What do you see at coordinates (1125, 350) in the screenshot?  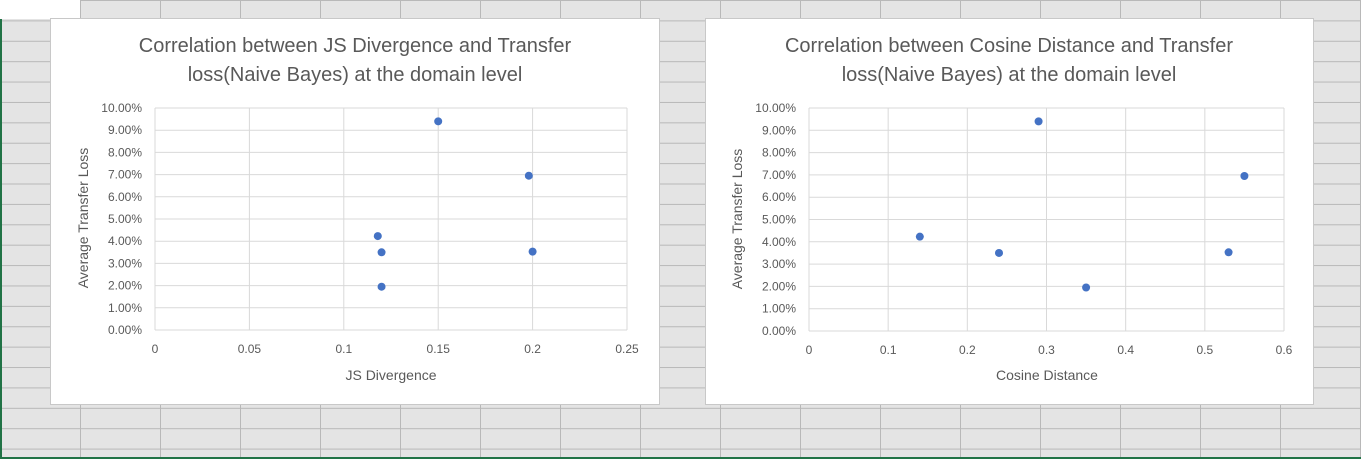 I see `x-tick-label: 0.4` at bounding box center [1125, 350].